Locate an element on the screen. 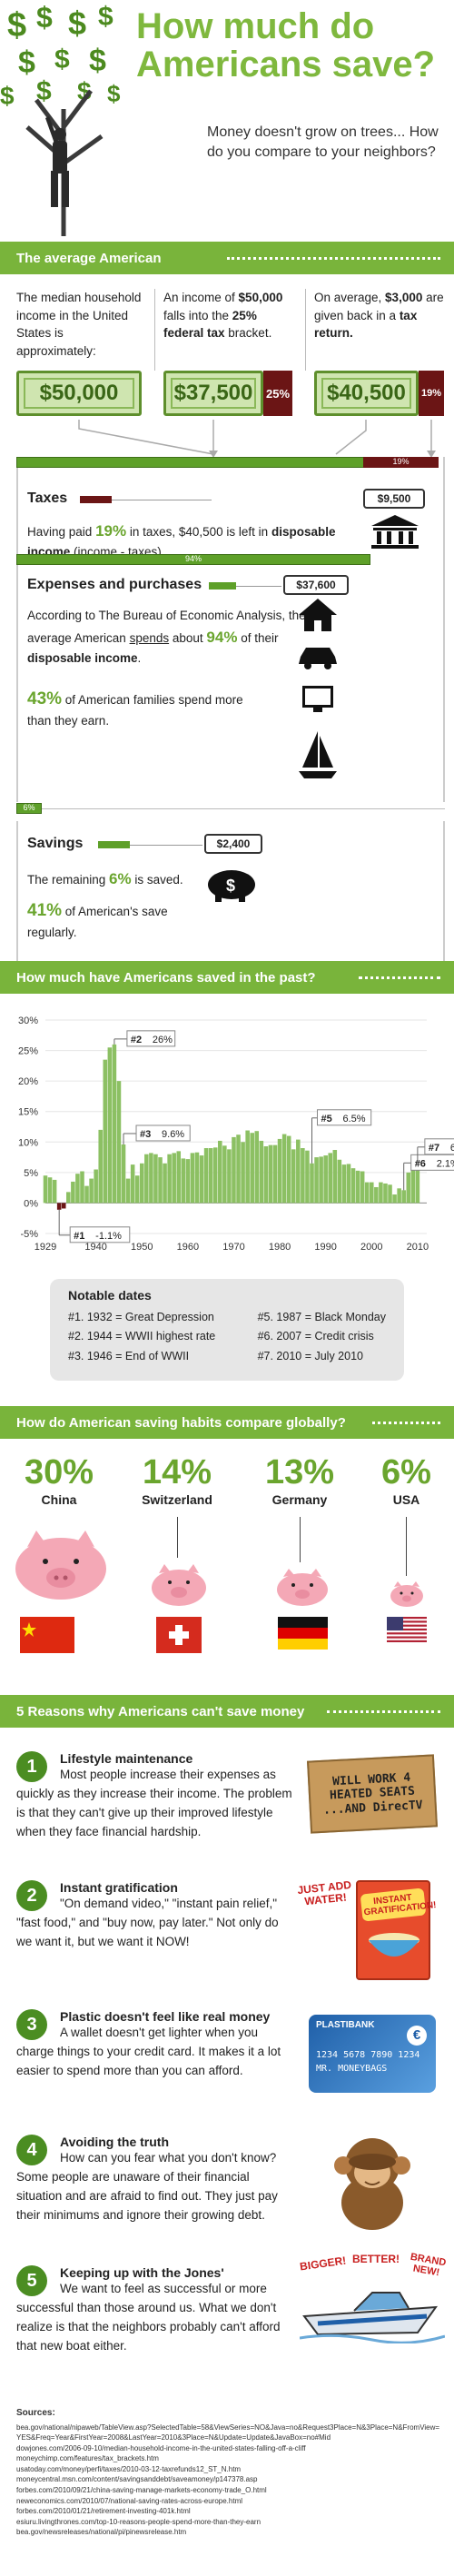  bill-37500: $37,500 is located at coordinates (213, 393).